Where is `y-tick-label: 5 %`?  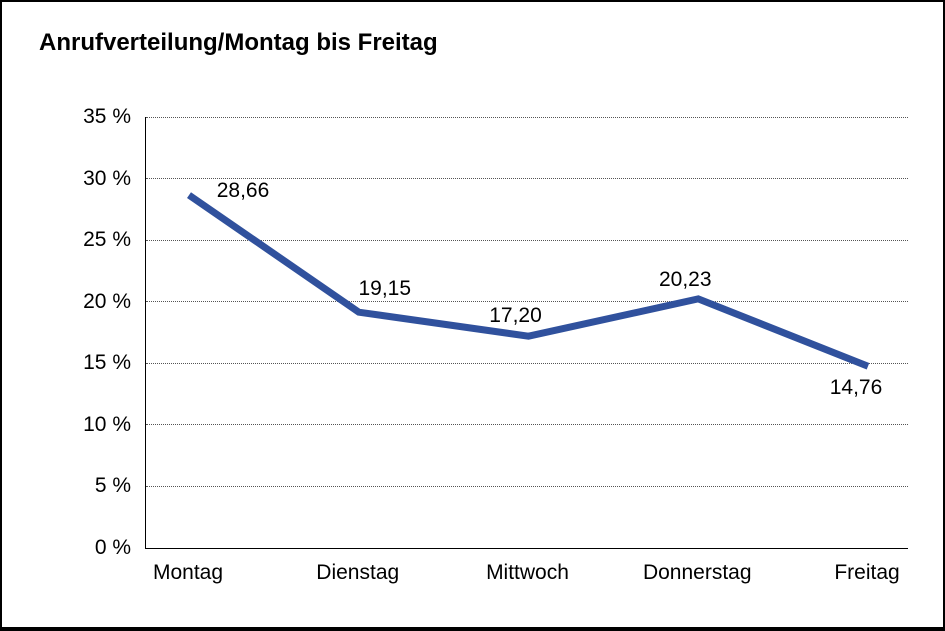 y-tick-label: 5 % is located at coordinates (112, 486).